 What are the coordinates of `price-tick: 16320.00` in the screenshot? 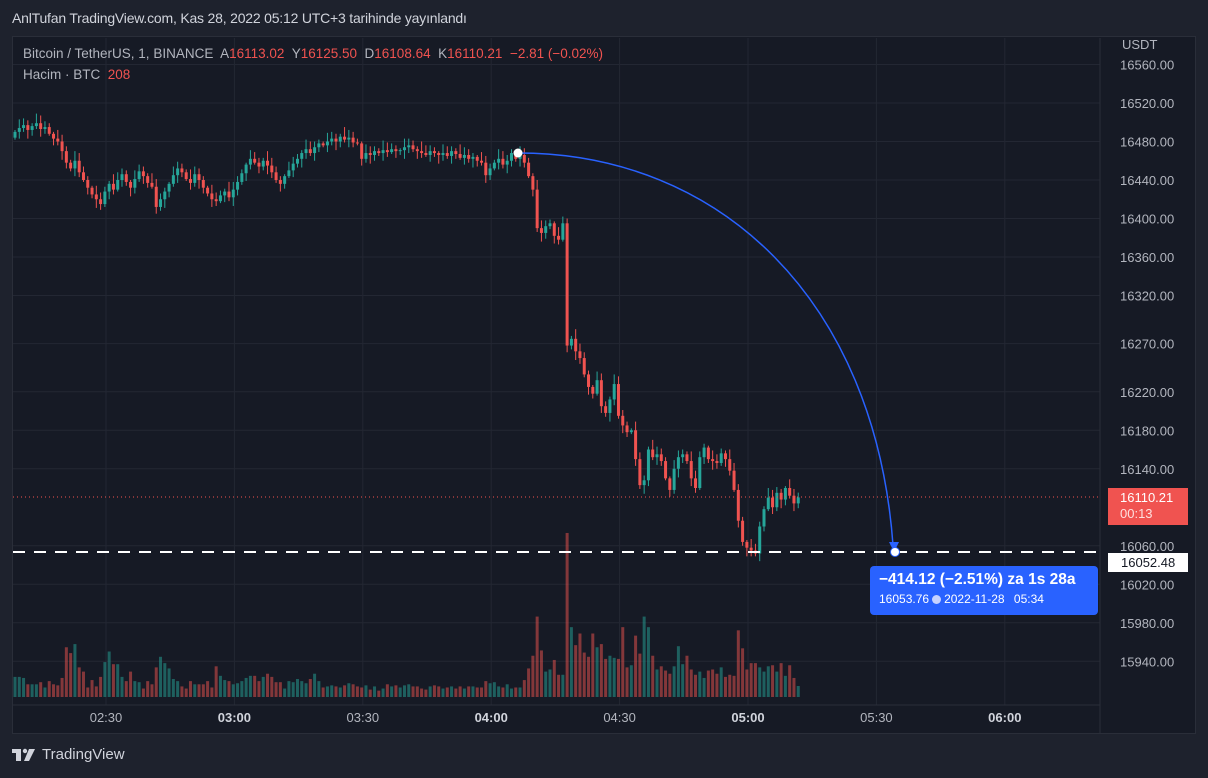 It's located at (1147, 296).